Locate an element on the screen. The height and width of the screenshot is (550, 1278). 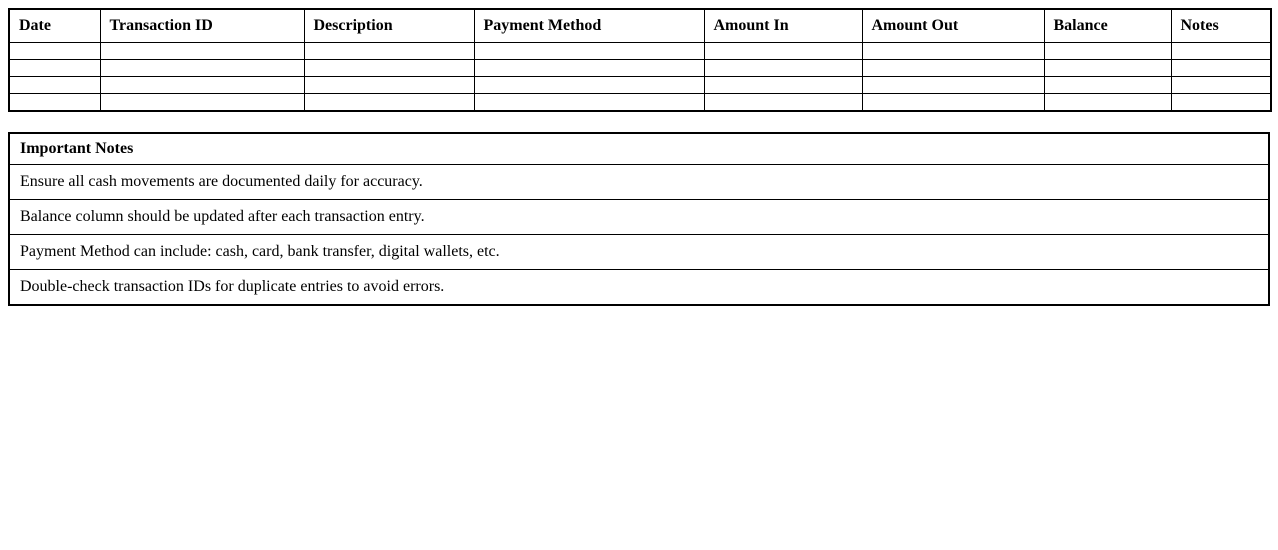
important-notes-title: Important Notes is located at coordinates (639, 148).